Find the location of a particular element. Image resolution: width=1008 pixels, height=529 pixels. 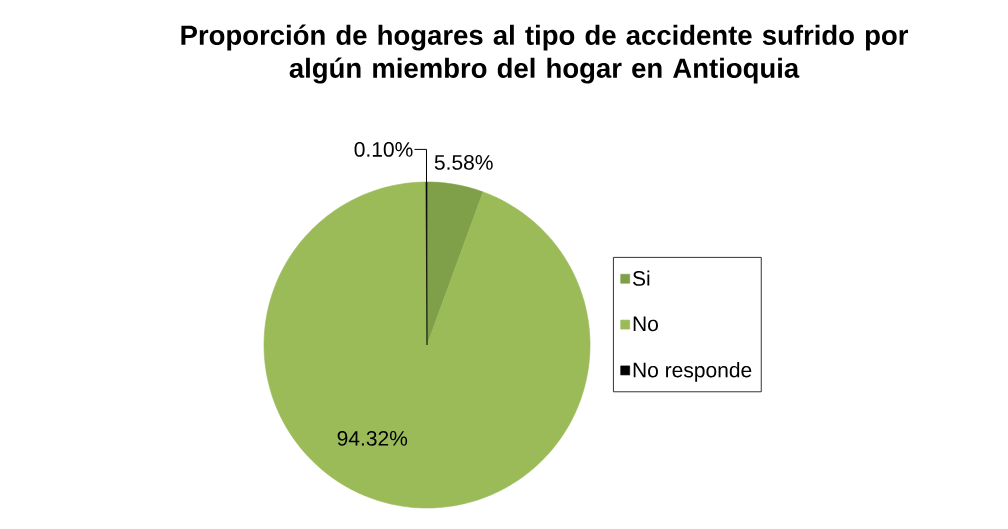

data-label: 94.32% is located at coordinates (372, 438).